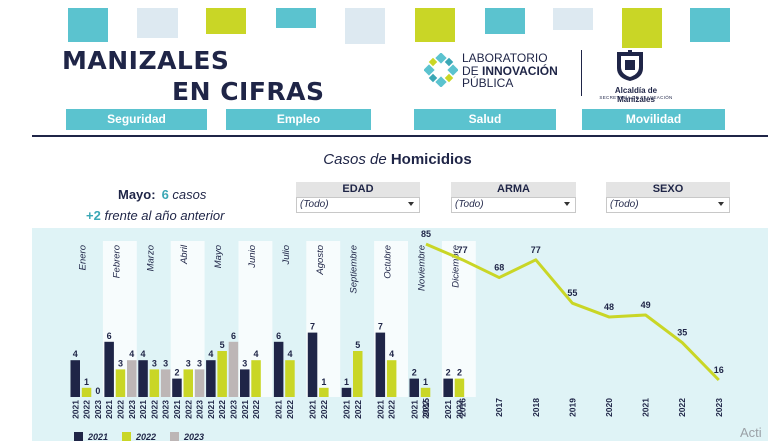  What do you see at coordinates (78, 436) in the screenshot?
I see `legend-swatch-2021` at bounding box center [78, 436].